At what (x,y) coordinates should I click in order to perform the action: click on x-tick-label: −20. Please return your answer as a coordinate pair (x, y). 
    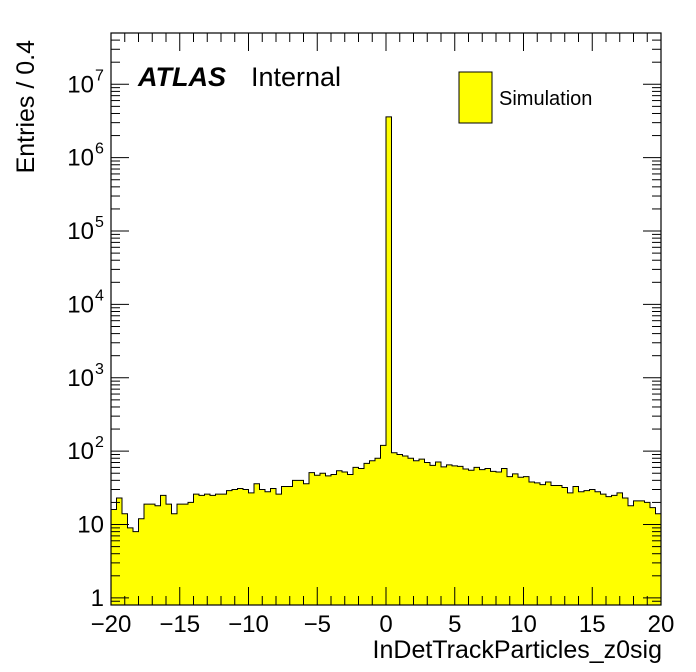
    Looking at the image, I should click on (111, 624).